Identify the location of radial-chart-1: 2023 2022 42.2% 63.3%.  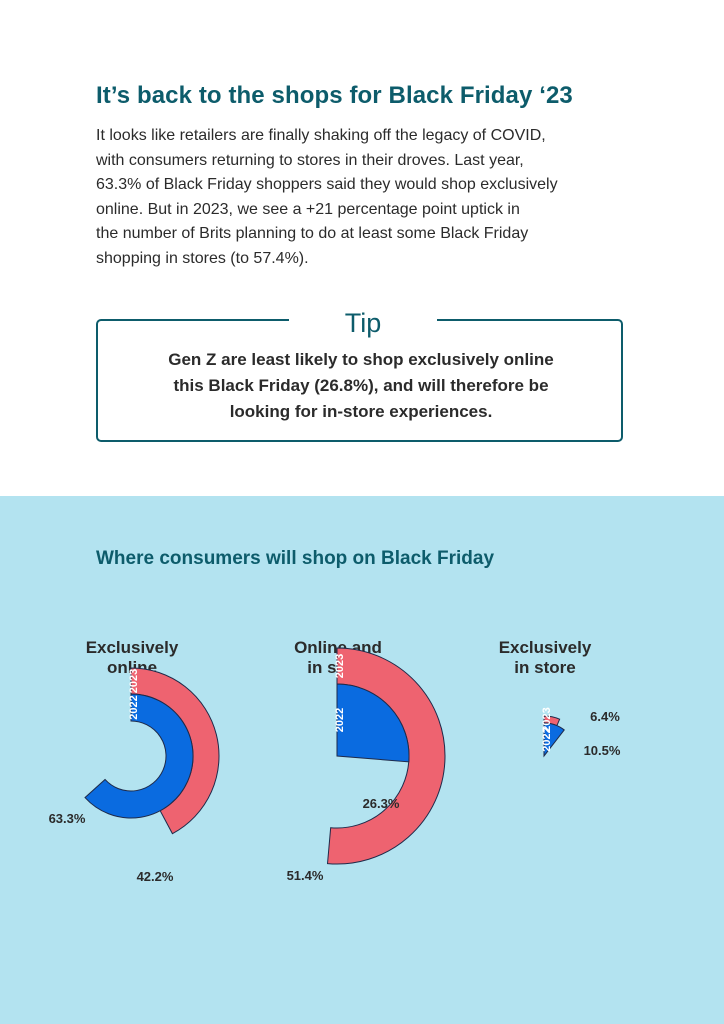
(134, 775).